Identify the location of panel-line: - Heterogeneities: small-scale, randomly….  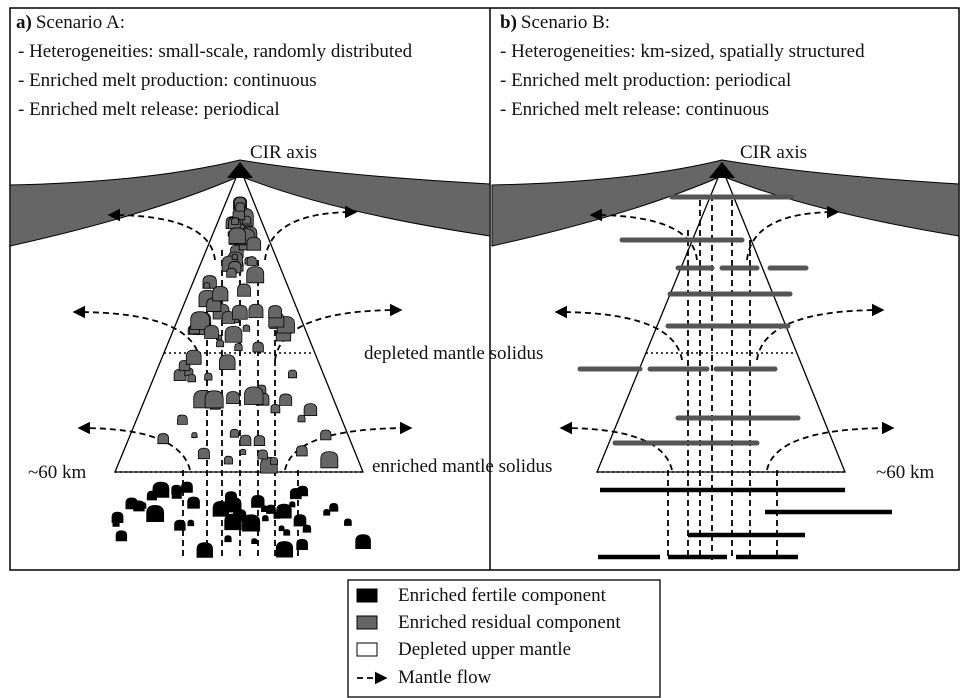
(215, 51).